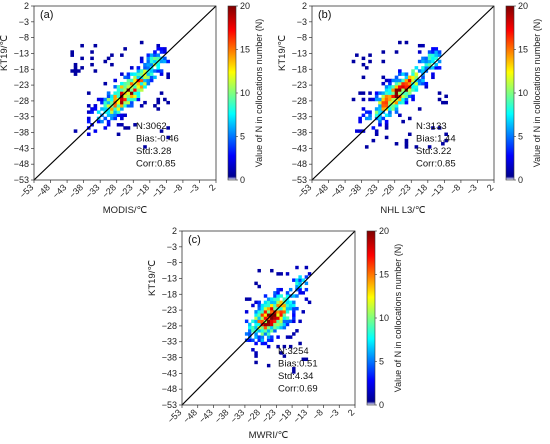  I want to click on x-tick-label: −28, so click(109, 191).